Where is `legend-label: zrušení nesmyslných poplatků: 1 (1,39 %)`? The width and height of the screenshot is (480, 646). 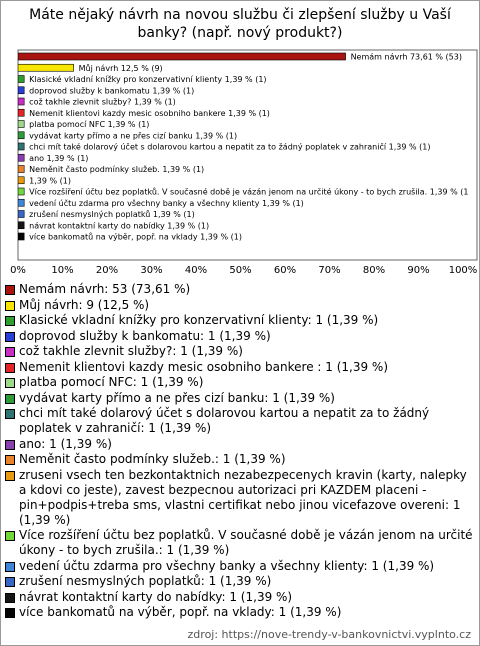 legend-label: zrušení nesmyslných poplatků: 1 (1,39 %) is located at coordinates (145, 581).